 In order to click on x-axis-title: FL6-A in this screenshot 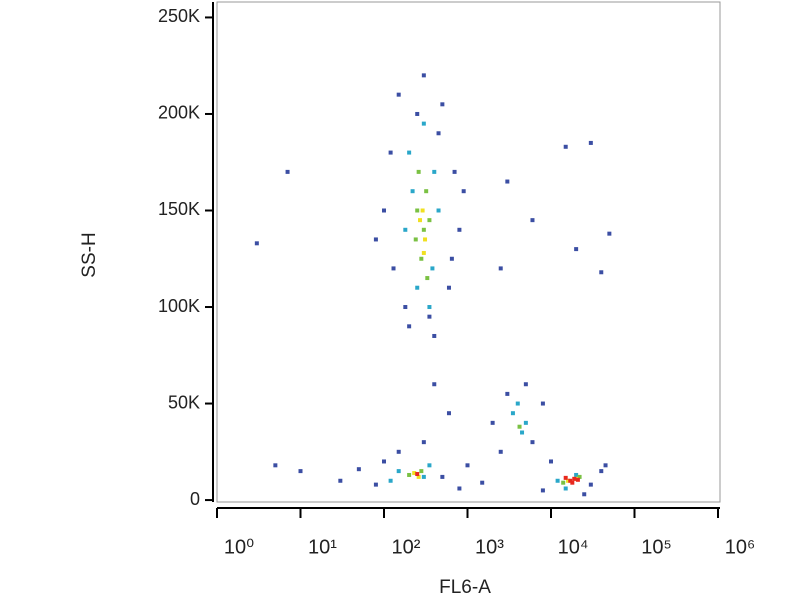, I will do `click(465, 587)`.